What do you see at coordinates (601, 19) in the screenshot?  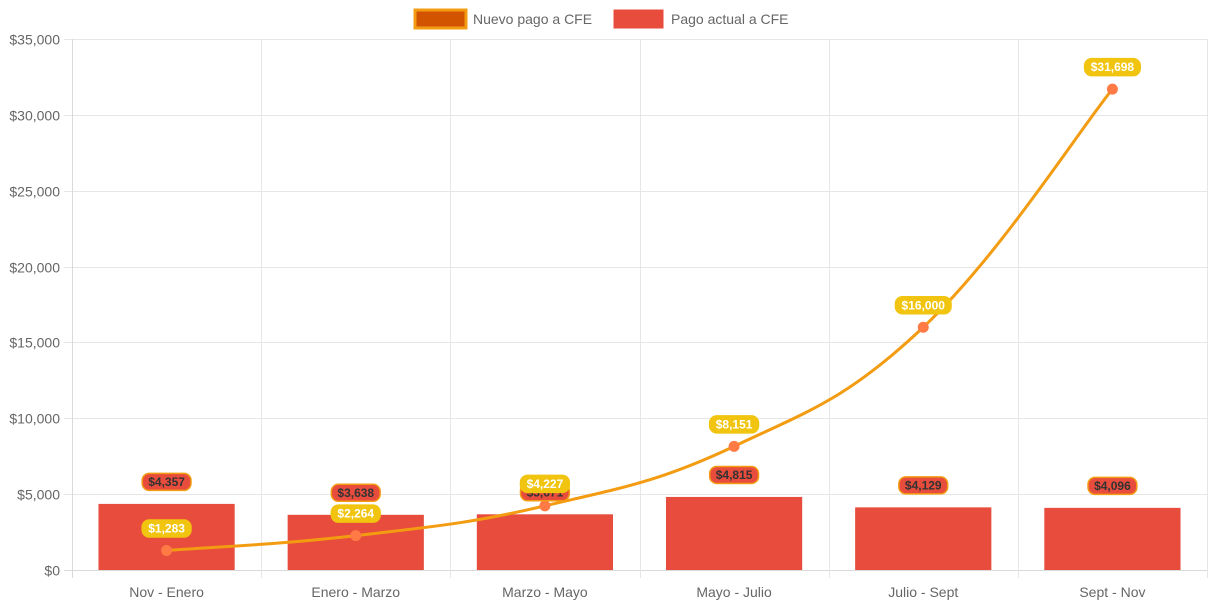 I see `legend: Nuevo pago a CFE Pago actual a CFE` at bounding box center [601, 19].